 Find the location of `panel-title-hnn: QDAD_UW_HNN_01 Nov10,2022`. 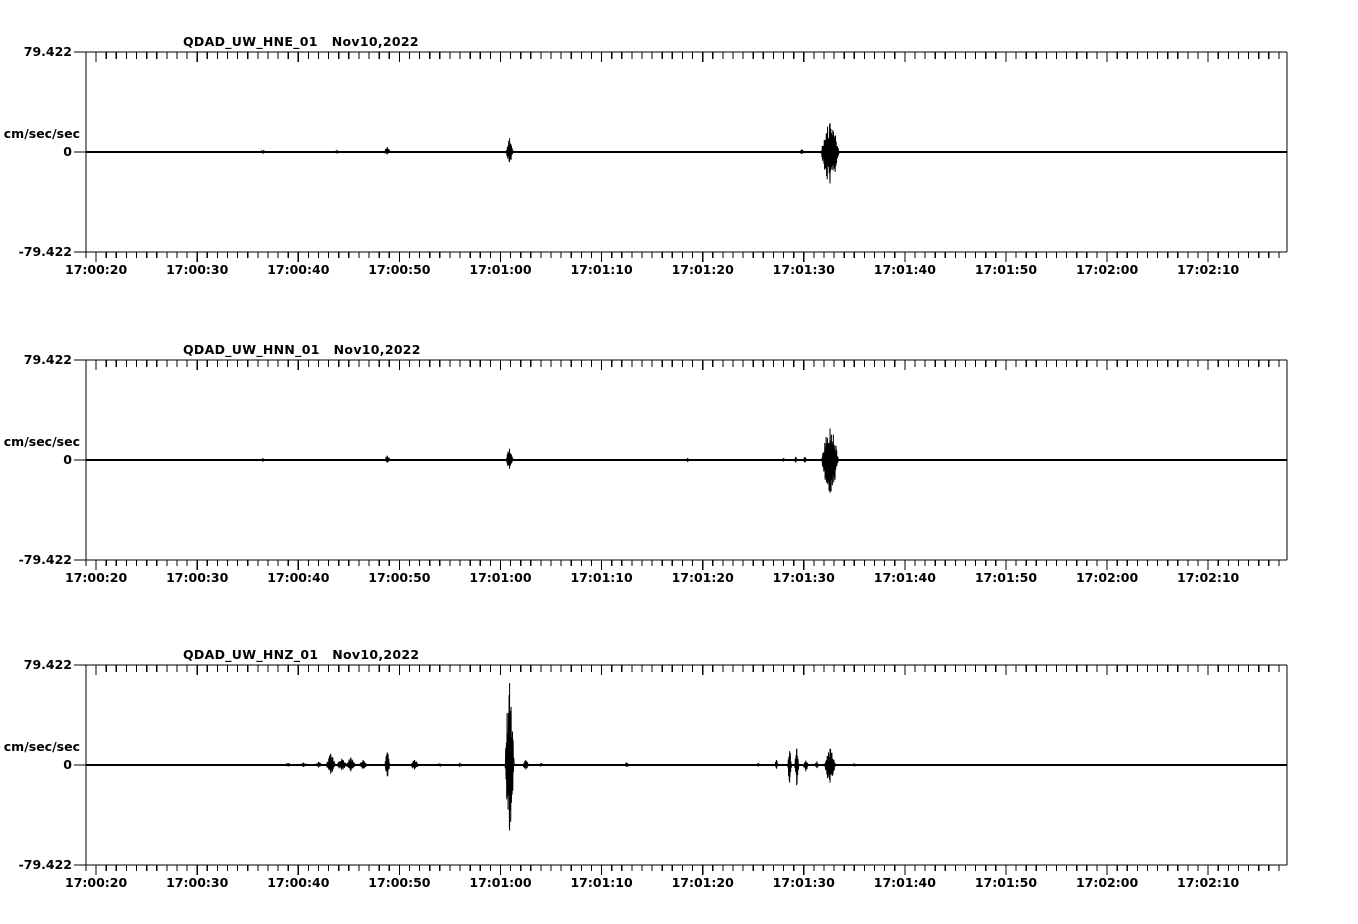

panel-title-hnn: QDAD_UW_HNN_01 Nov10,2022 is located at coordinates (302, 349).